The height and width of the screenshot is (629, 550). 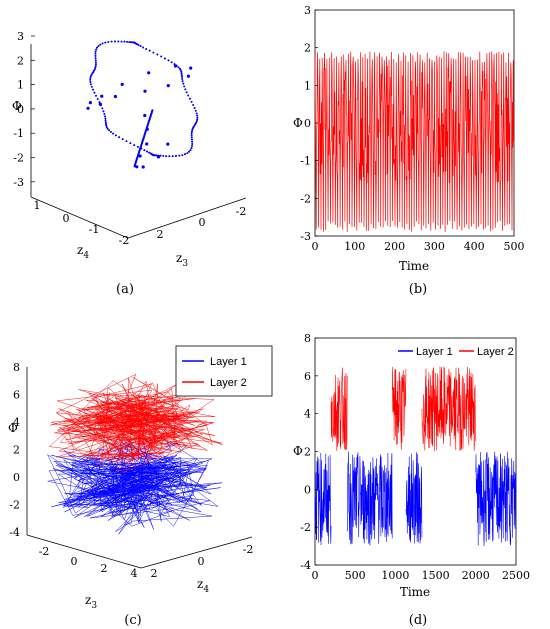 I want to click on panel-a-z3-tick-label: -2, so click(x=241, y=211).